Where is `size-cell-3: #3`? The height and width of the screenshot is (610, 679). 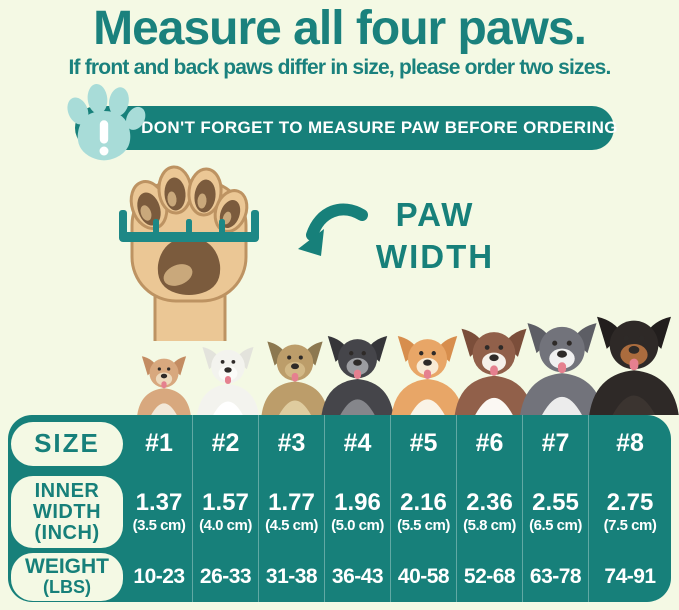 size-cell-3: #3 is located at coordinates (291, 443).